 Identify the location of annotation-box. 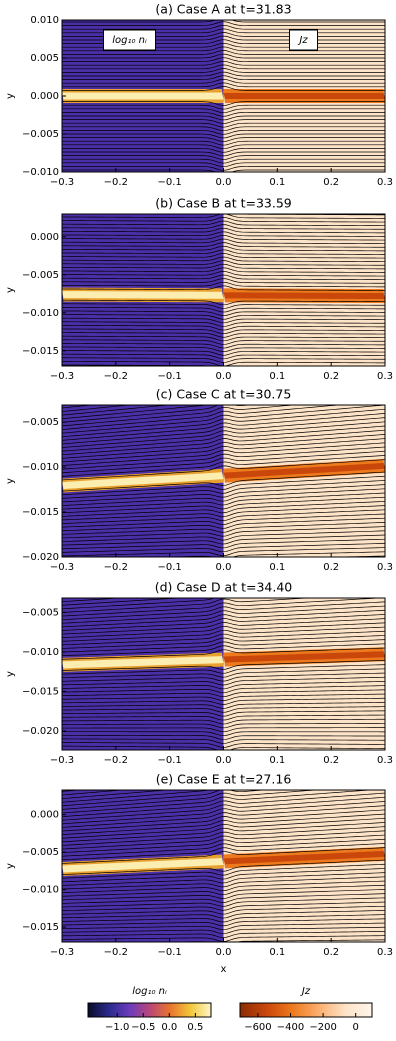
(129, 40).